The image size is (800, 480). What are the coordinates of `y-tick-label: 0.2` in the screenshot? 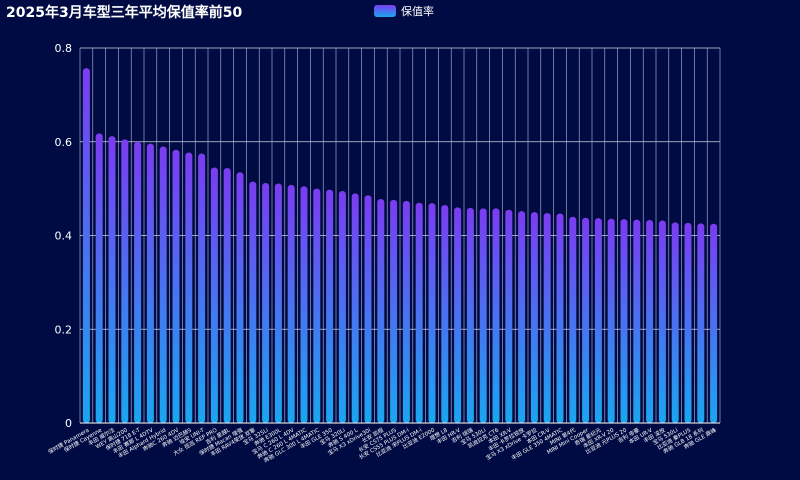 It's located at (64, 329).